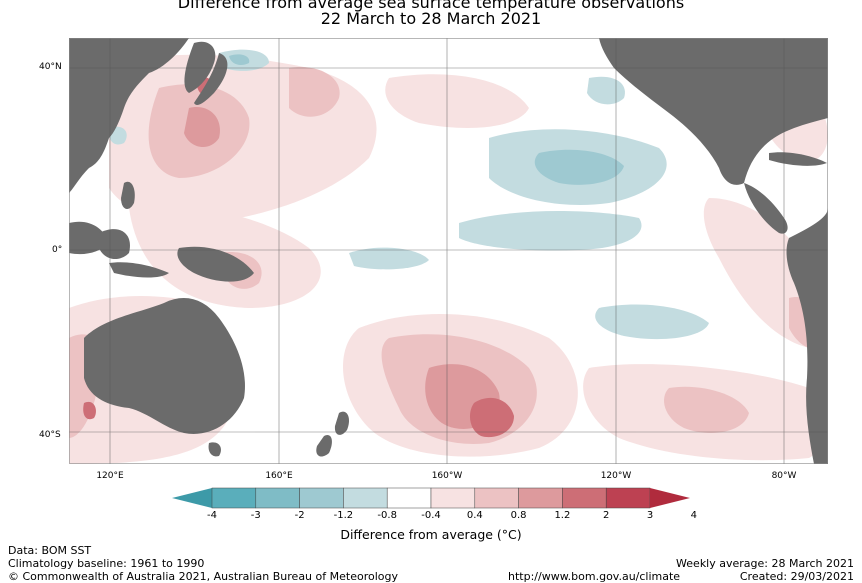 Image resolution: width=862 pixels, height=583 pixels. What do you see at coordinates (255, 515) in the screenshot?
I see `colorbar-tick-label: -3` at bounding box center [255, 515].